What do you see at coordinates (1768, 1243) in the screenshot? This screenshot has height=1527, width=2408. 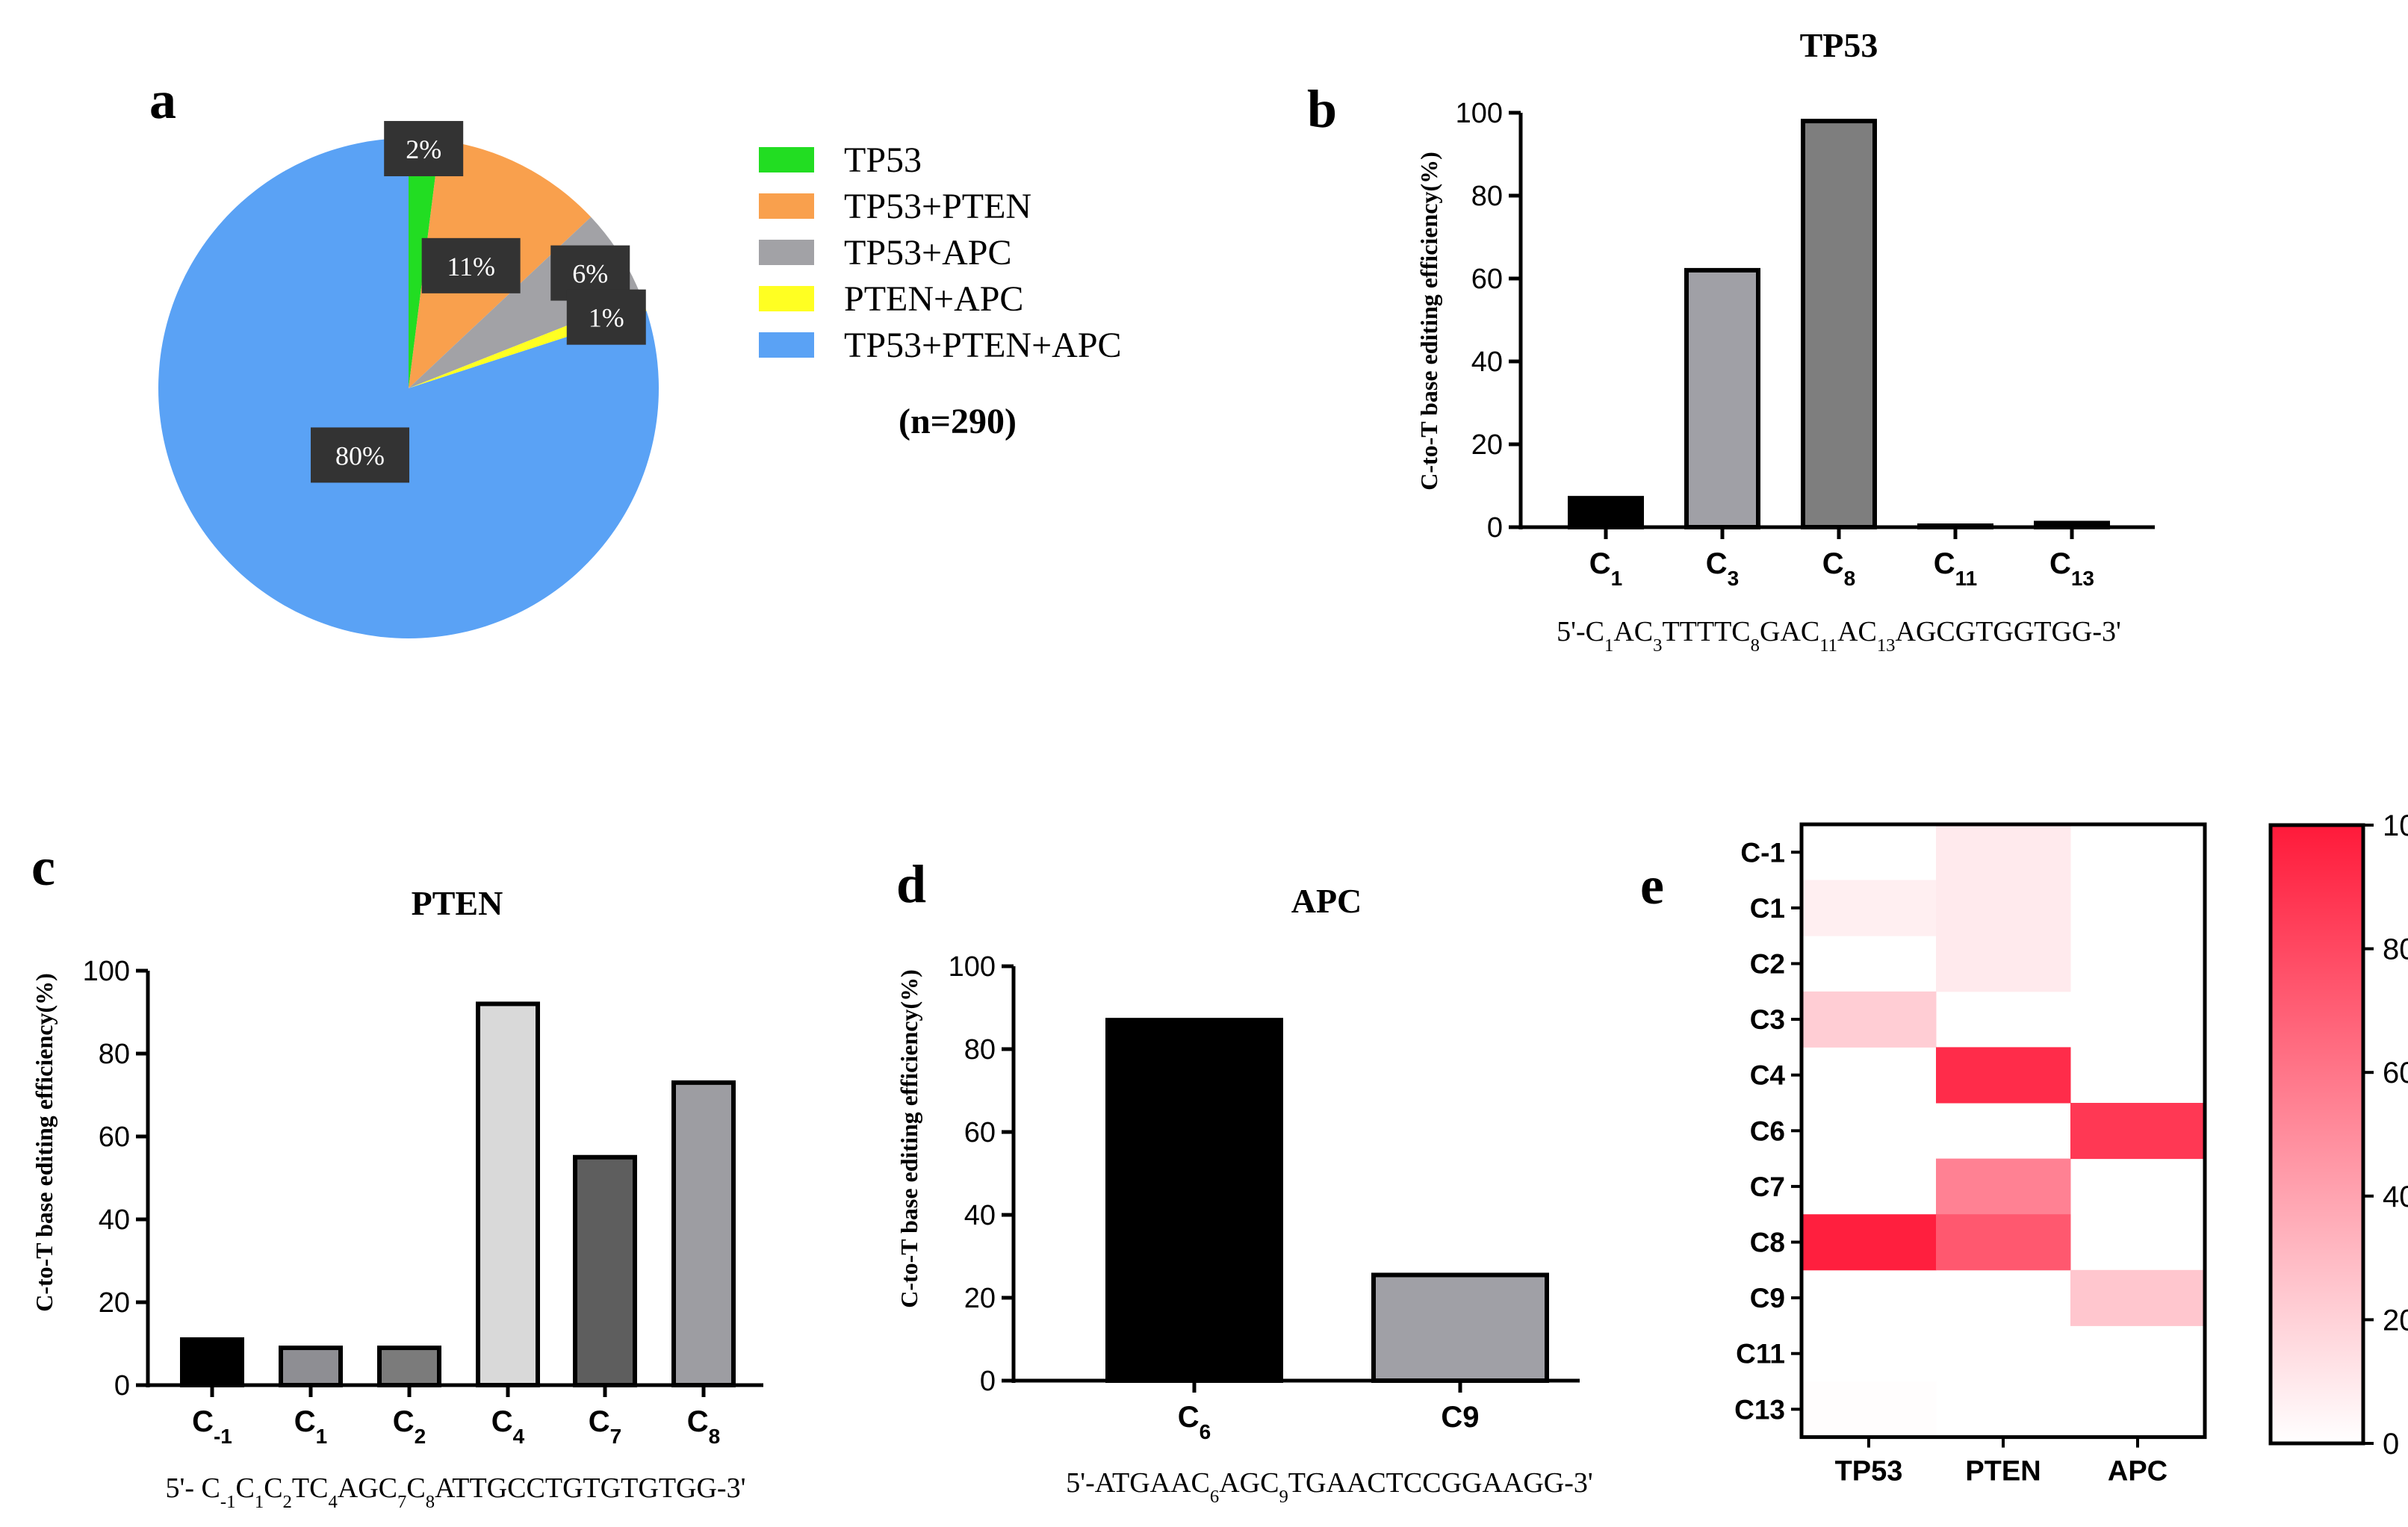 I see `heatmap-row-label: C8` at bounding box center [1768, 1243].